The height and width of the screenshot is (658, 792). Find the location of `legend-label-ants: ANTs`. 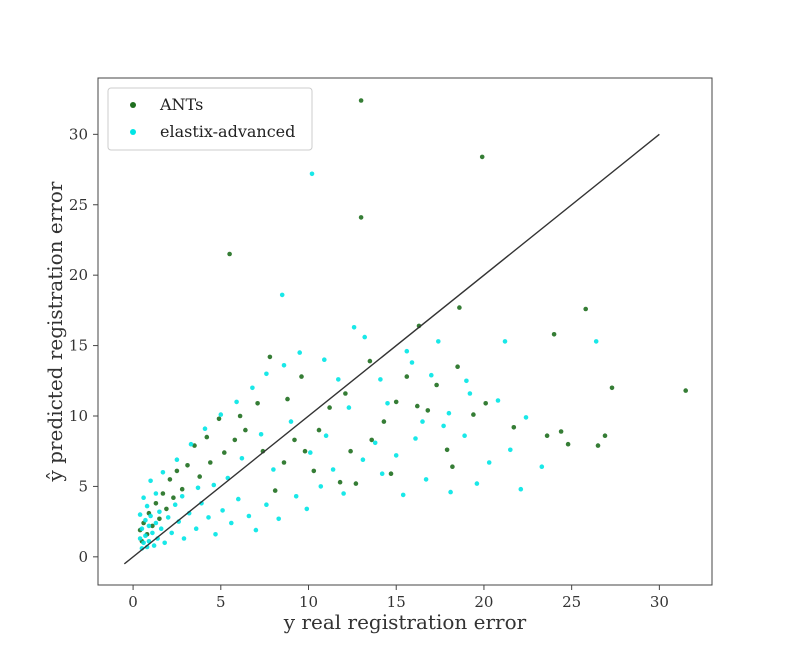

legend-label-ants: ANTs is located at coordinates (181, 104).